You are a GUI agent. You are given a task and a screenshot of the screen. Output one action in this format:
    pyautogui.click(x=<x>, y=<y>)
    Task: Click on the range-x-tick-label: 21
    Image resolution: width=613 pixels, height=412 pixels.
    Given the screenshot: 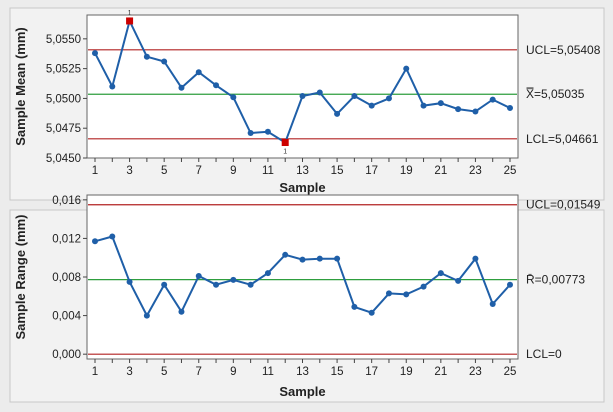 What is the action you would take?
    pyautogui.click(x=440, y=372)
    